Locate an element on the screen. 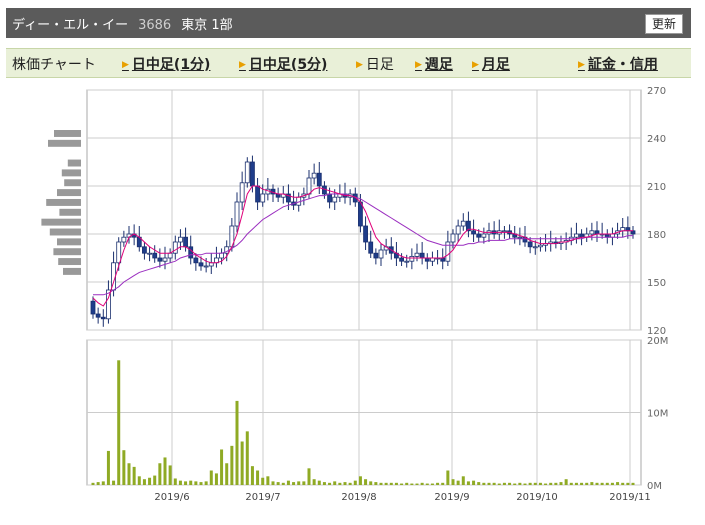 This screenshot has width=705, height=525. price-tick-label: 150 is located at coordinates (656, 283).